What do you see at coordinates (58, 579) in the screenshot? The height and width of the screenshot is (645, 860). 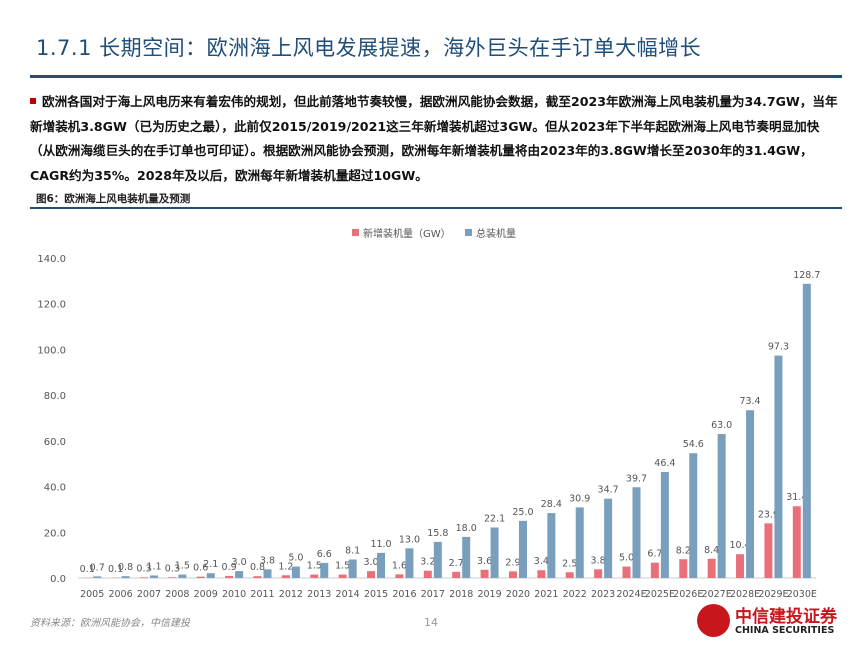 I see `y-tick-label: 0.0` at bounding box center [58, 579].